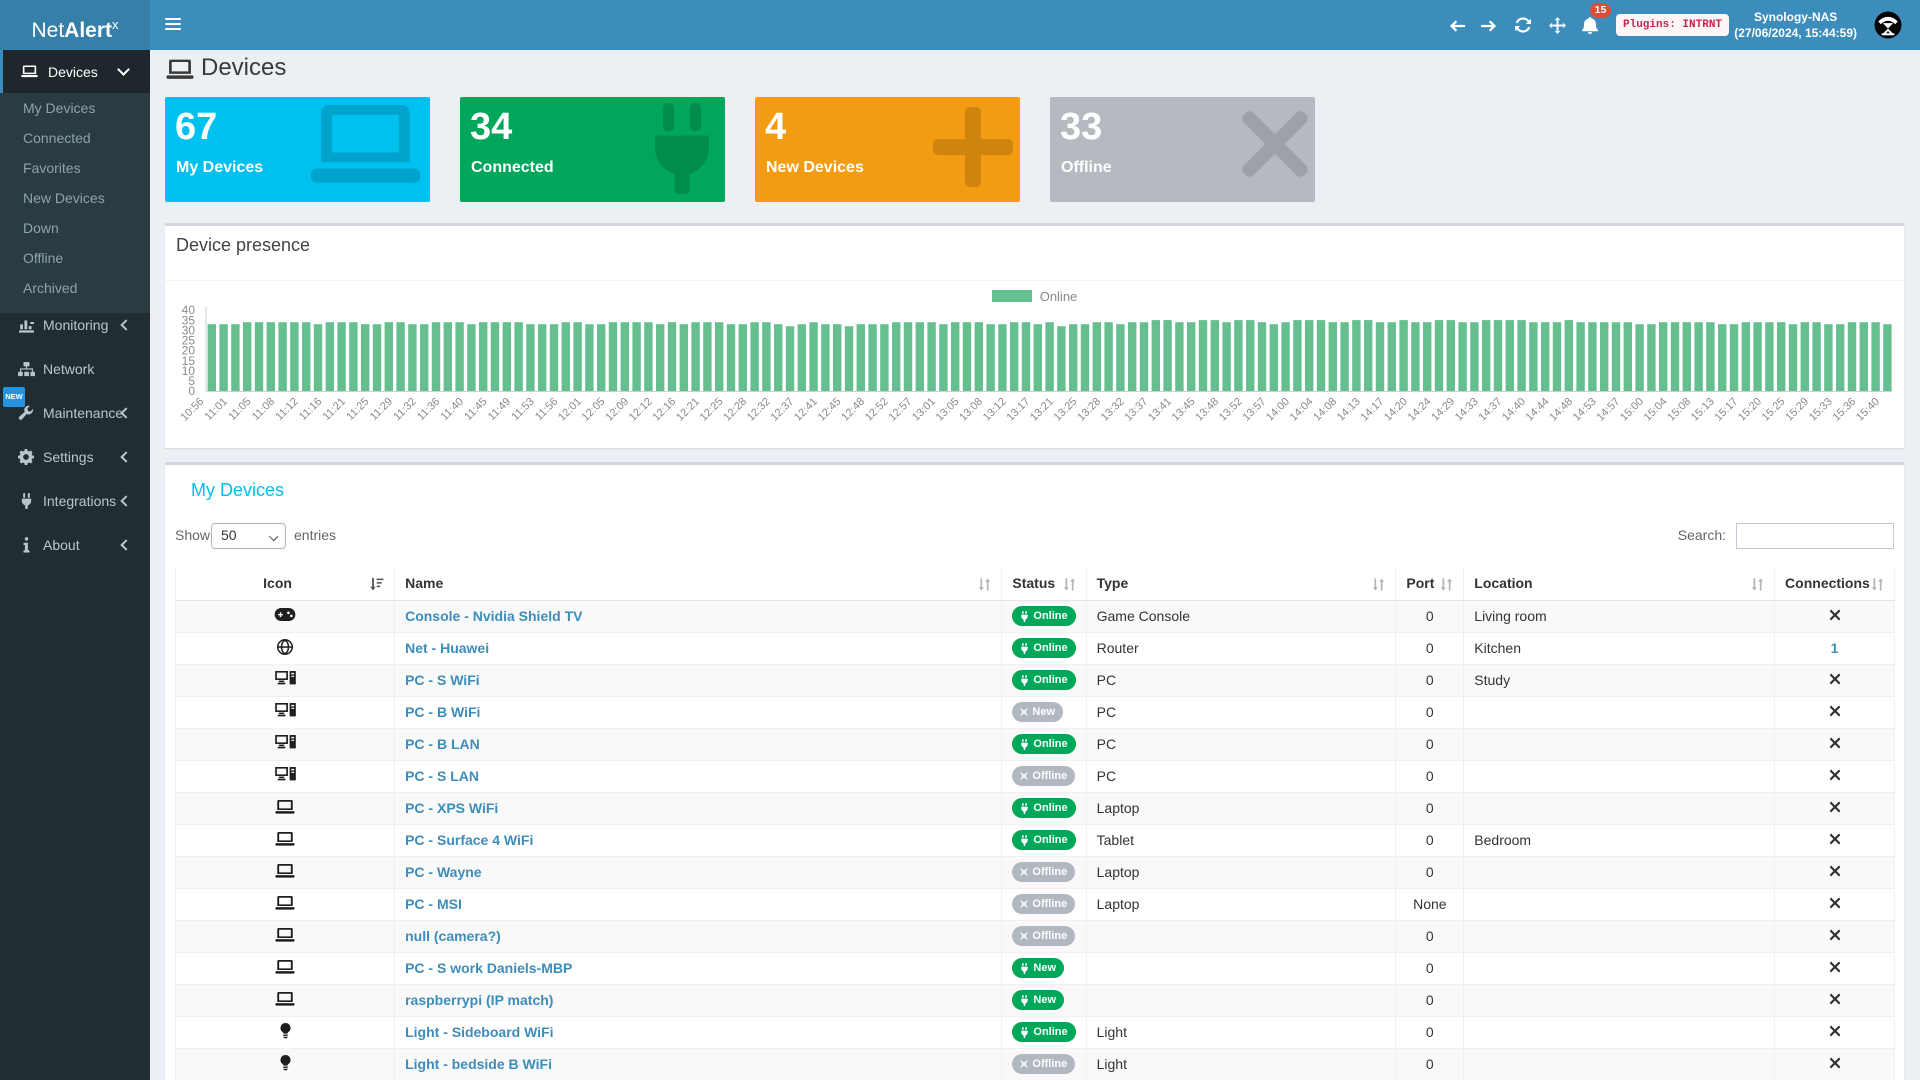 Image resolution: width=1920 pixels, height=1080 pixels. What do you see at coordinates (924, 410) in the screenshot?
I see `svg-text: 13:01` at bounding box center [924, 410].